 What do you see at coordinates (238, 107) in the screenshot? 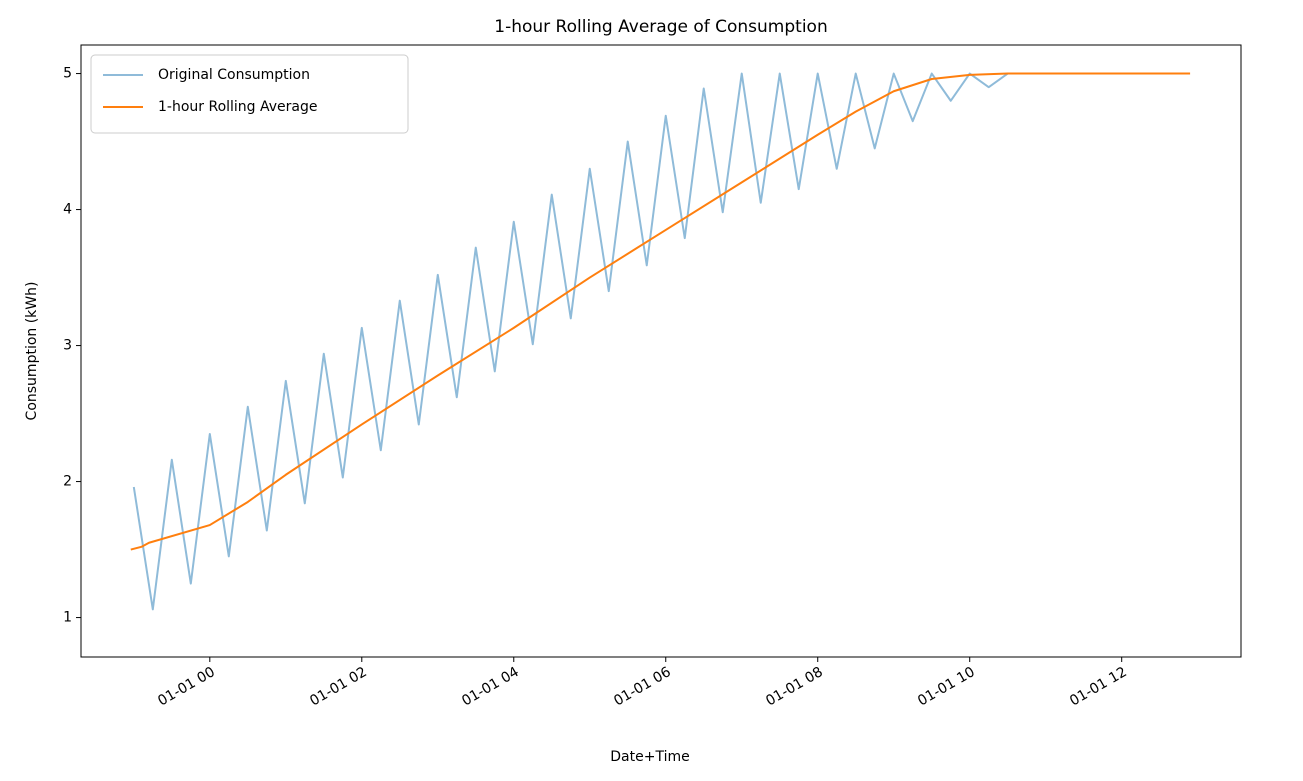
I see `legend-label: 1-hour Rolling Average` at bounding box center [238, 107].